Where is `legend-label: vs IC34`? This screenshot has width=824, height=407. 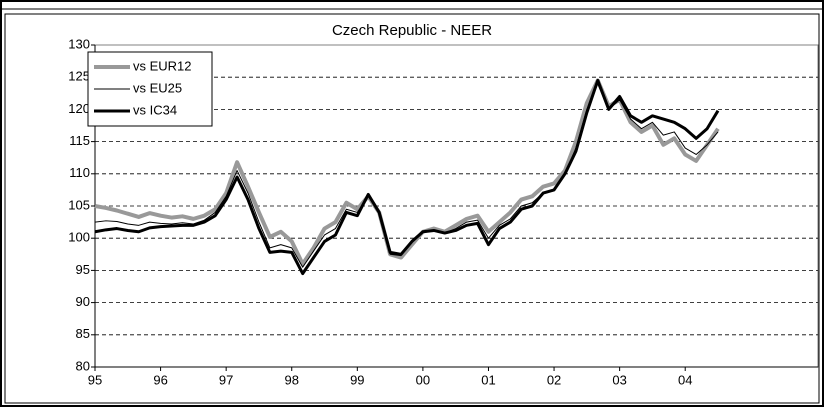 legend-label: vs IC34 is located at coordinates (155, 109).